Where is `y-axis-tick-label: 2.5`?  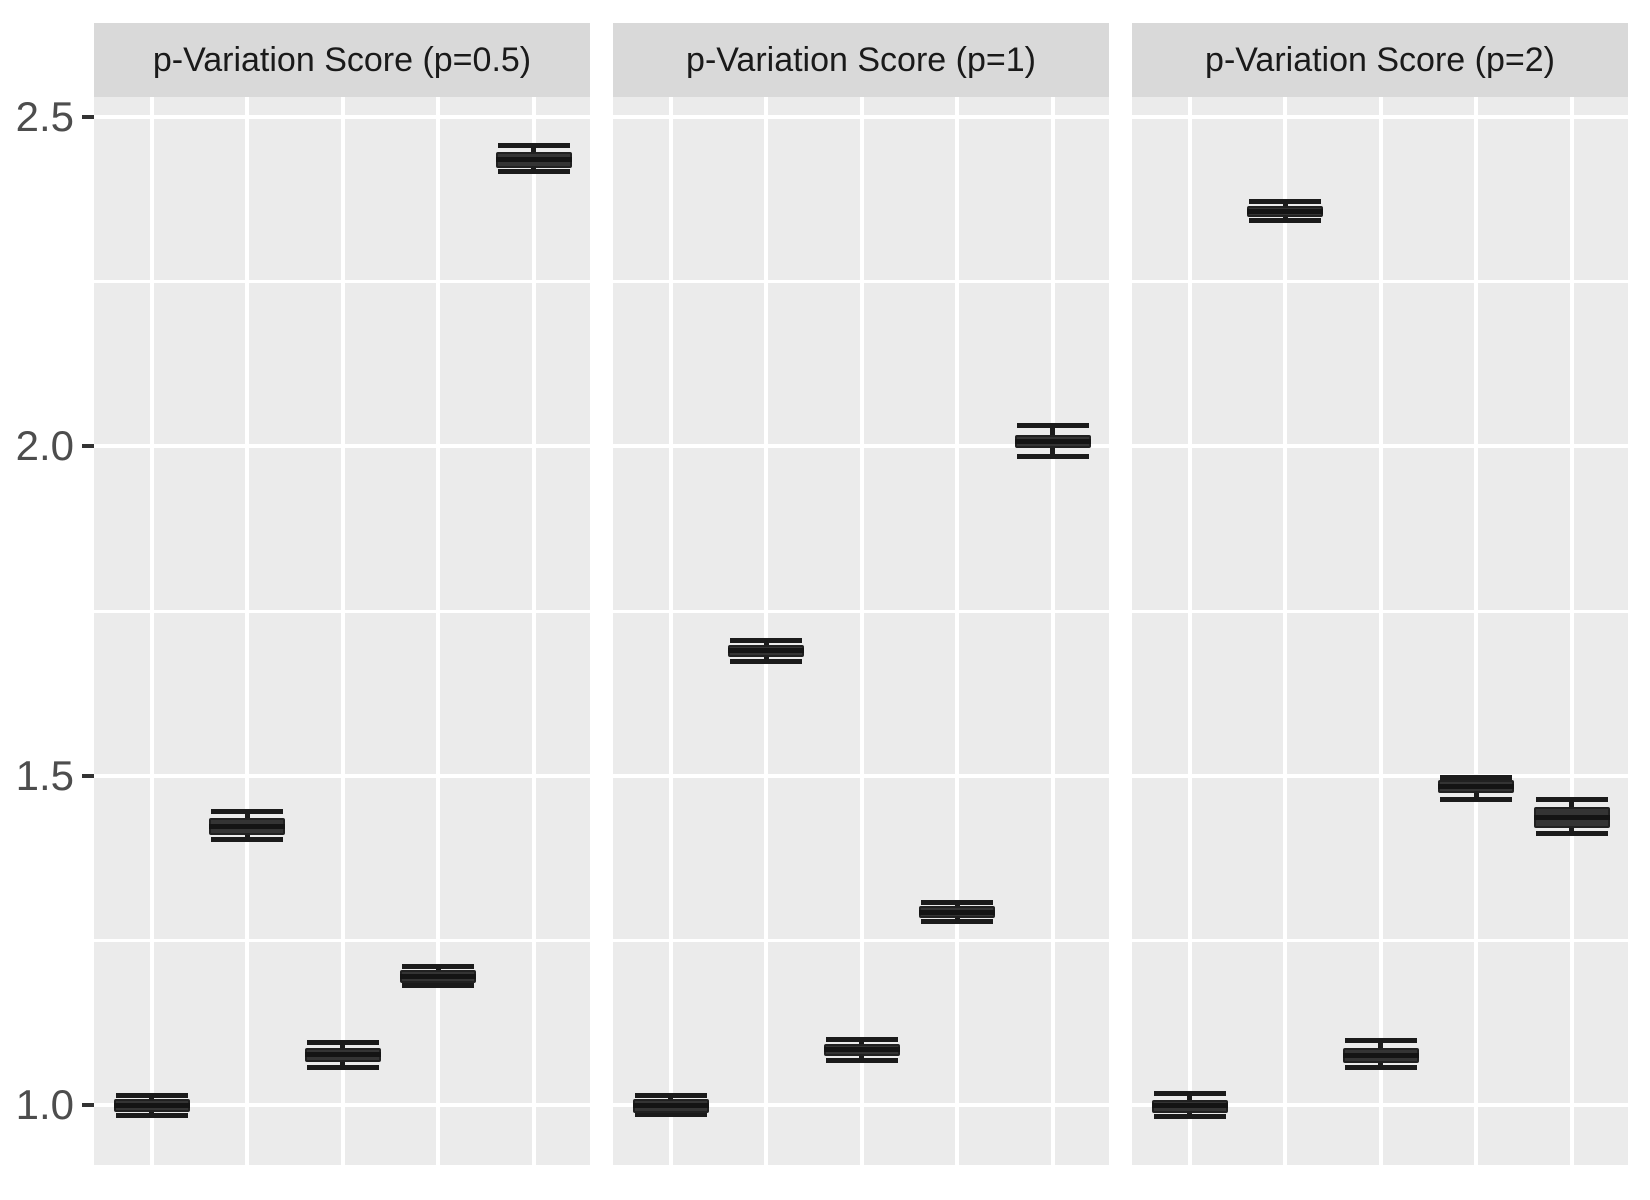 y-axis-tick-label: 2.5 is located at coordinates (44, 116).